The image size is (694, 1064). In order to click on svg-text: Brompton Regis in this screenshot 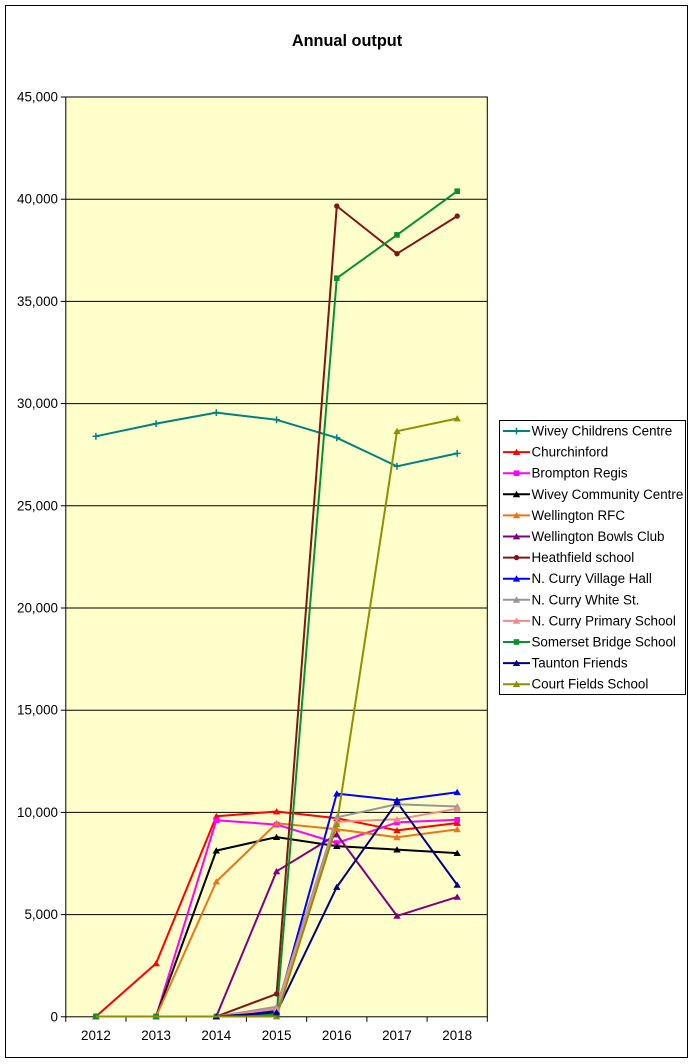, I will do `click(580, 473)`.